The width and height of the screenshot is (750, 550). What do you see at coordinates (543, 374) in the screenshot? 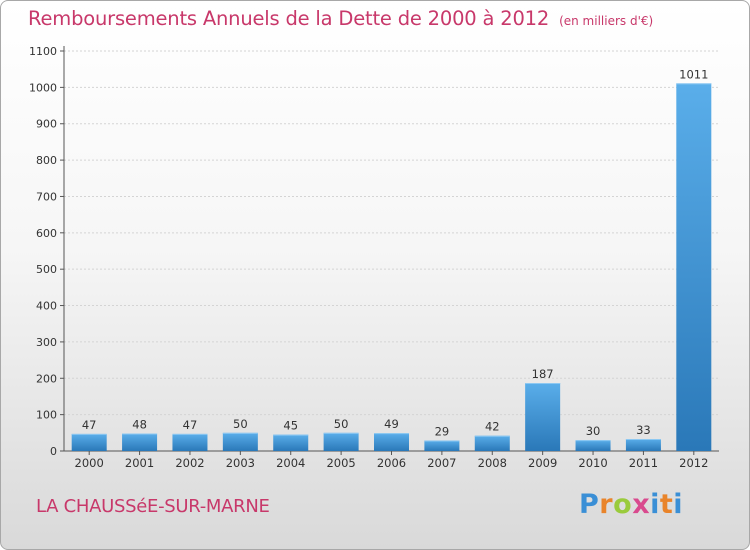
I see `data-label-2009: 187` at bounding box center [543, 374].